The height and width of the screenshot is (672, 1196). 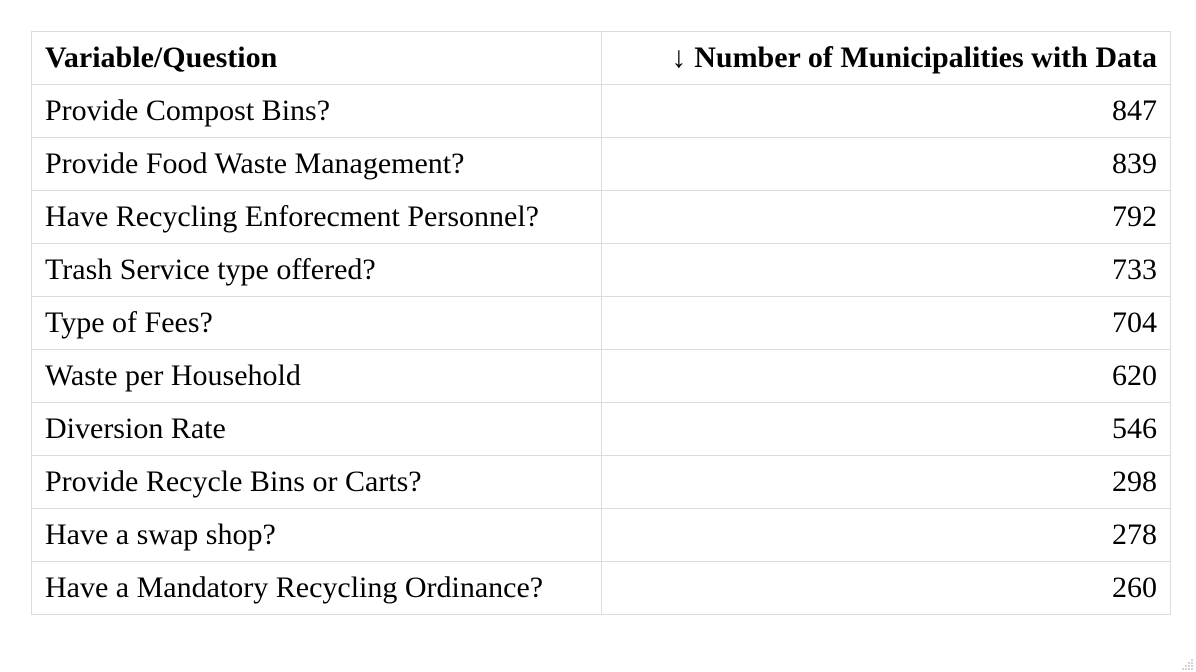 What do you see at coordinates (316, 58) in the screenshot?
I see `column-header-variable: Variable/Question` at bounding box center [316, 58].